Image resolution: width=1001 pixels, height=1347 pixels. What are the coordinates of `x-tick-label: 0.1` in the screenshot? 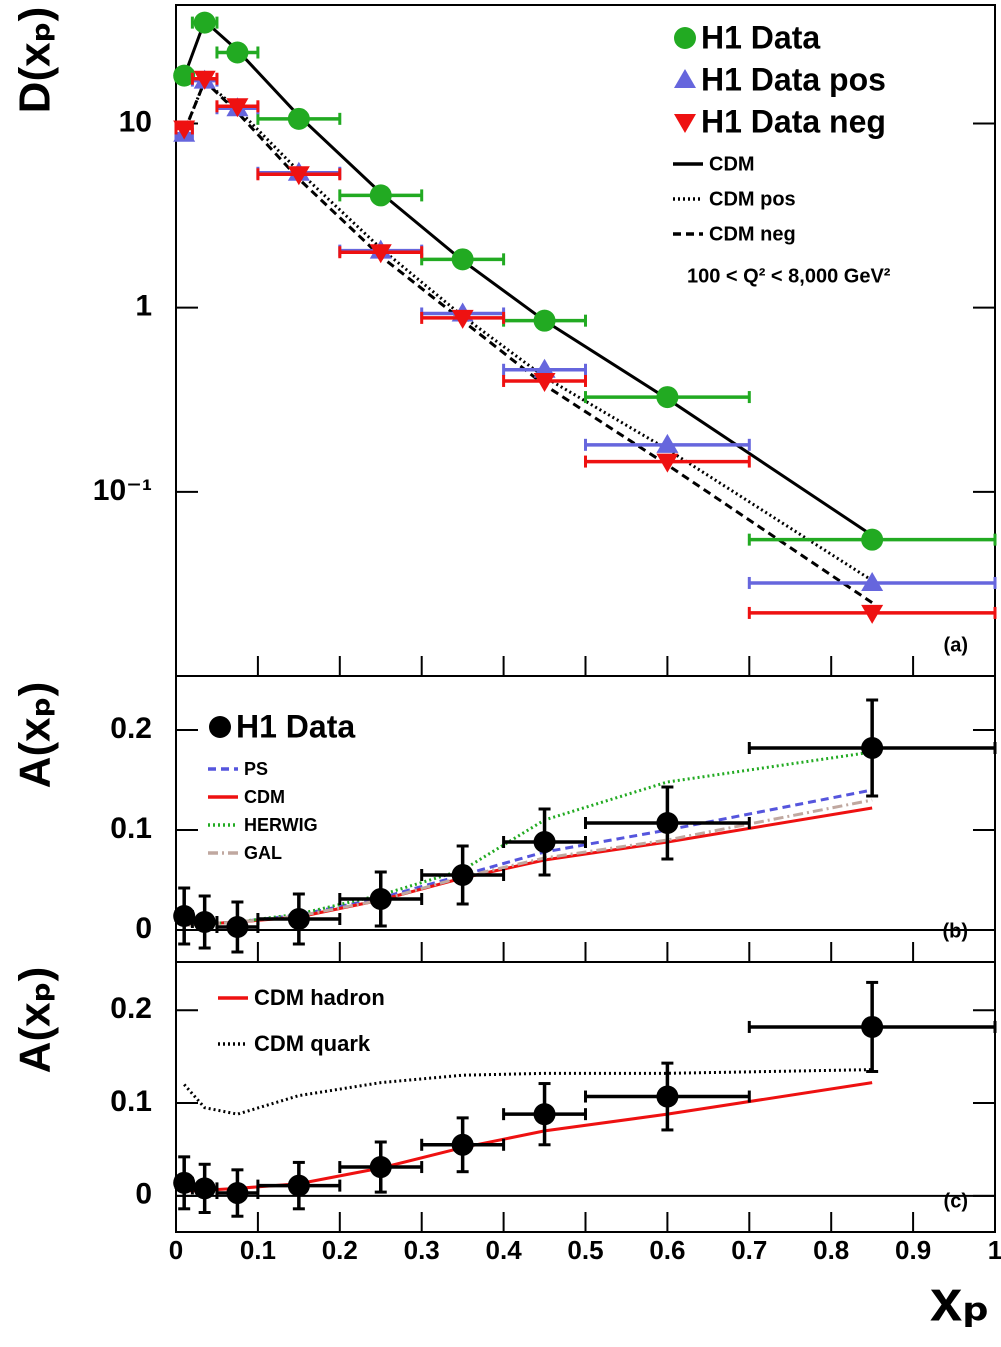 It's located at (258, 1250).